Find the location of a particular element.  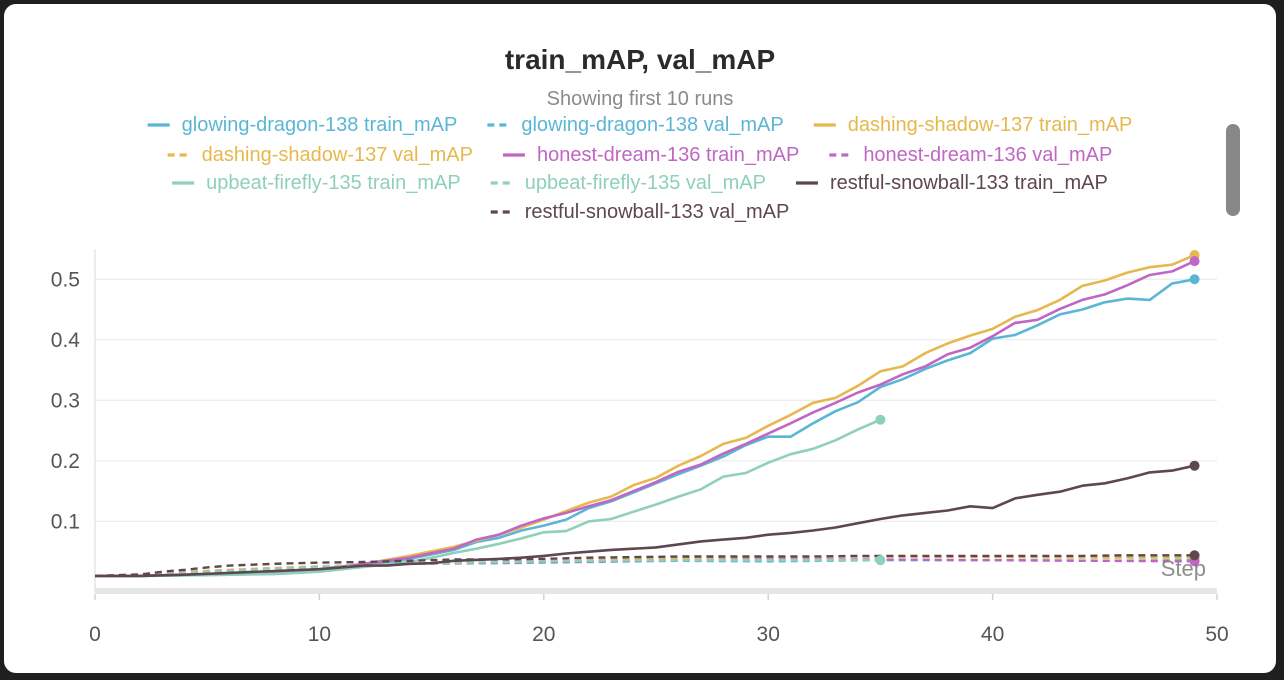

x-tick-label: 30 is located at coordinates (768, 634).